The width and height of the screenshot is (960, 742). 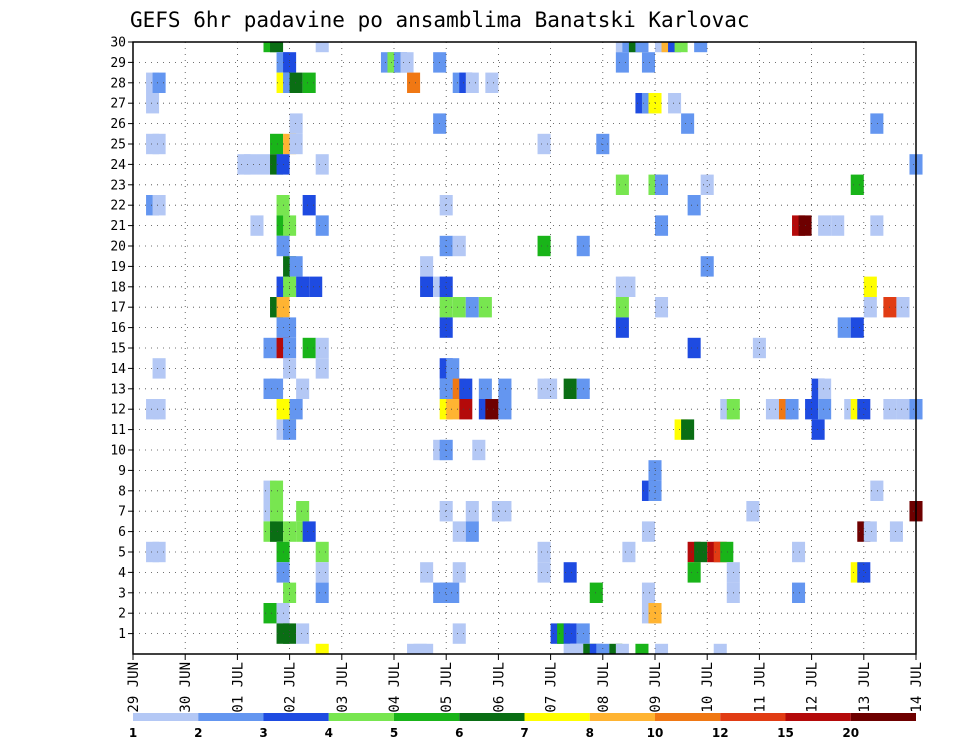 I want to click on y-tick-label: 2, so click(x=122, y=614).